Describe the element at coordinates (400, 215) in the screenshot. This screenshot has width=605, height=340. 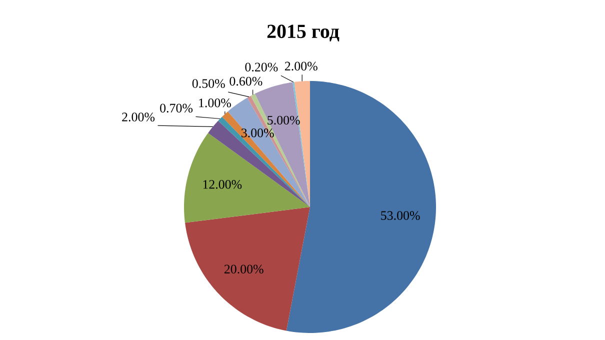
I see `data-label: 53.00%` at that location.